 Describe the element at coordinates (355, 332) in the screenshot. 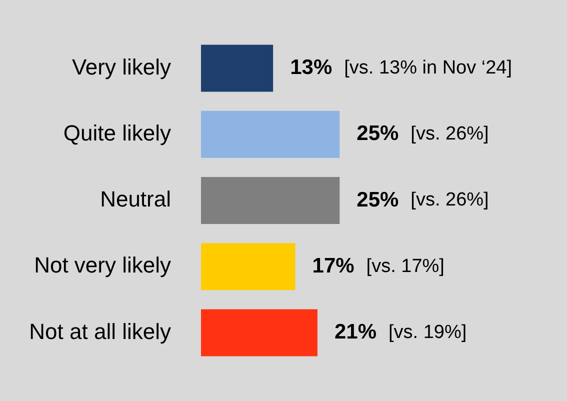

I see `data-label: 21%` at that location.